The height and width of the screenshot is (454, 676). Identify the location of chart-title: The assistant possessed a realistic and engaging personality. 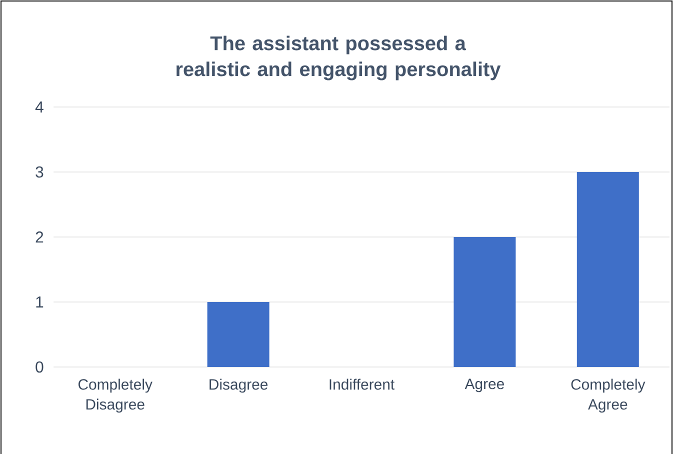
(338, 58).